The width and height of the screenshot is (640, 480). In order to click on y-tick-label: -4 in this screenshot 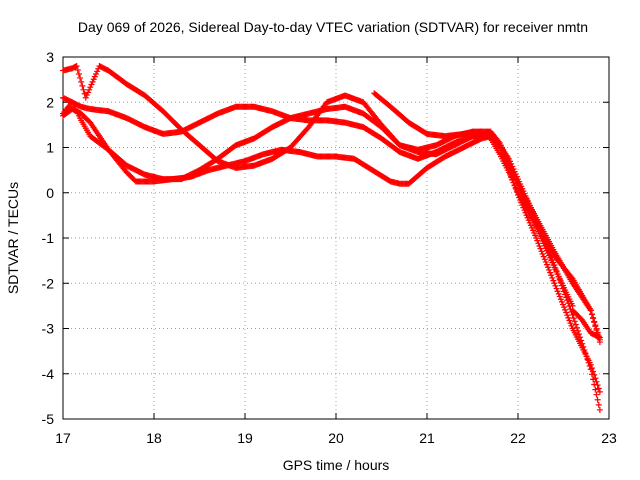, I will do `click(48, 374)`.